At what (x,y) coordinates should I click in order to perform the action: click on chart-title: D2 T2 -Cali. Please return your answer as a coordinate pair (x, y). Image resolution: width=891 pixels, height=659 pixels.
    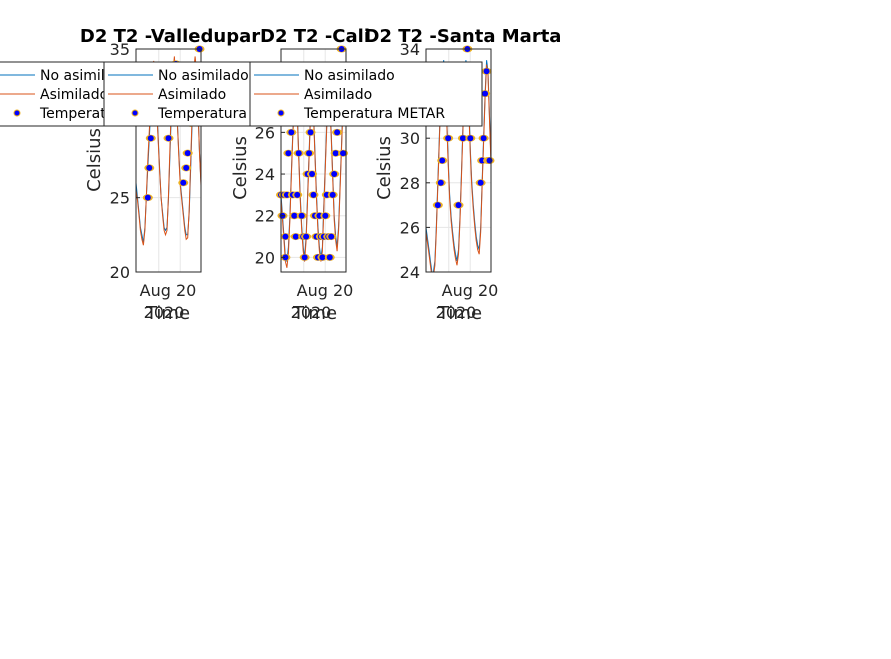
    Looking at the image, I should click on (315, 36).